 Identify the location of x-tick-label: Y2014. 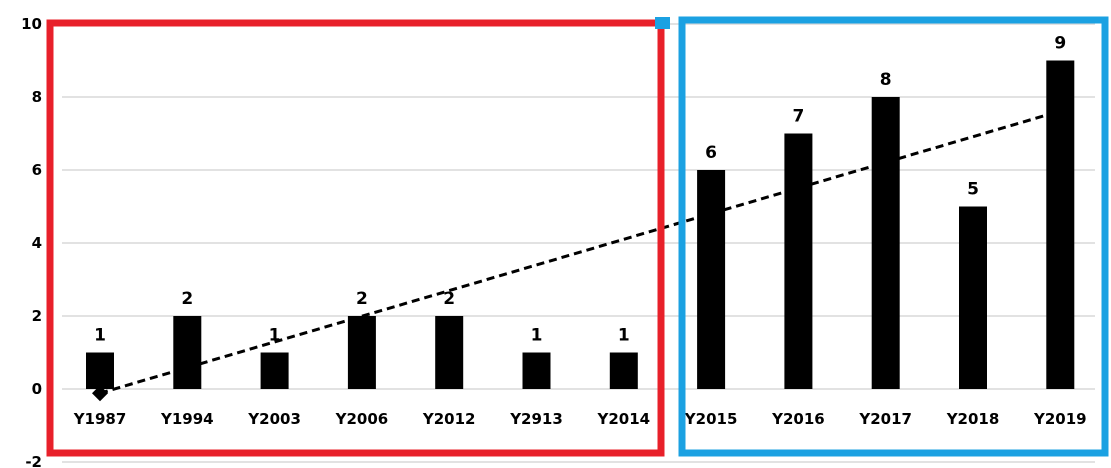
(623, 419).